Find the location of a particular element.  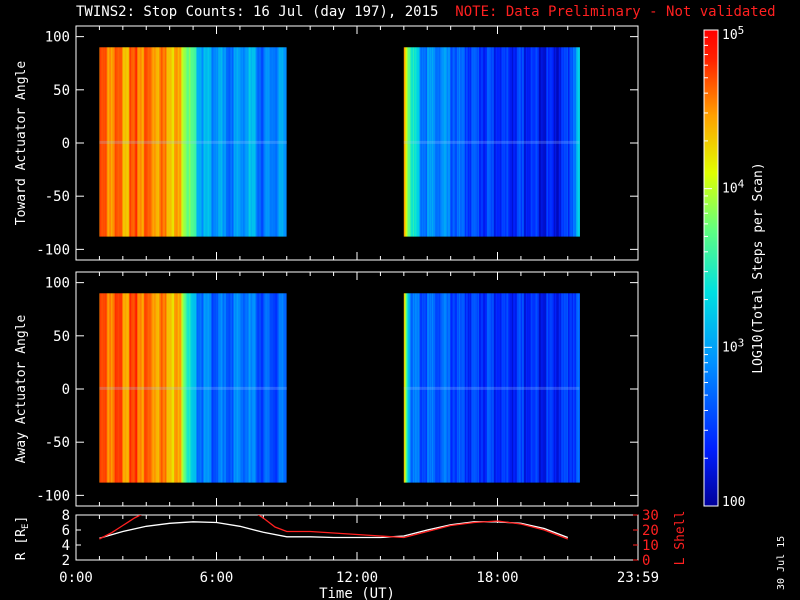

y-tick-label-left: 6 is located at coordinates (66, 531).